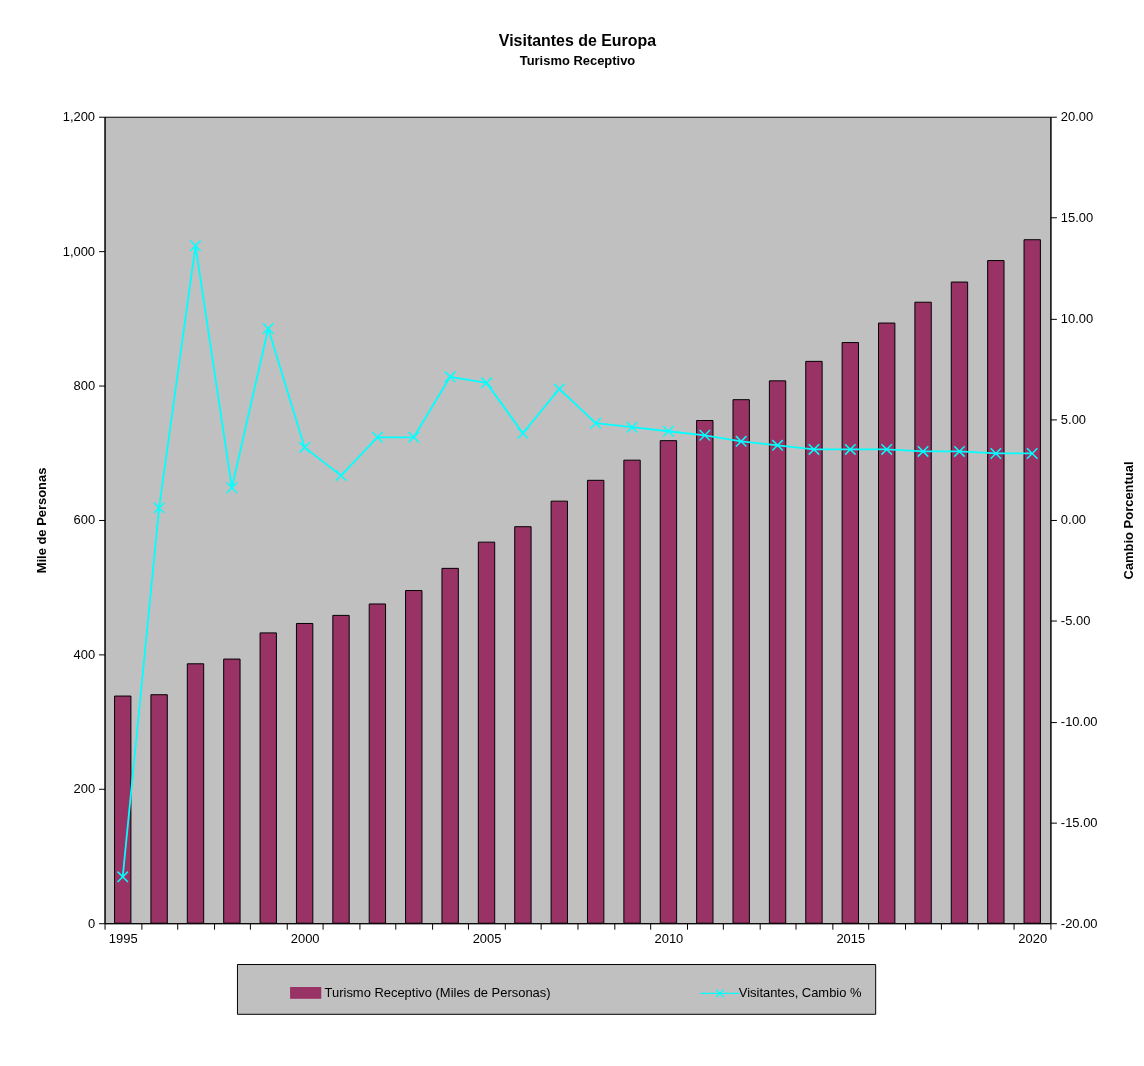 This screenshot has width=1144, height=1066. Describe the element at coordinates (1077, 117) in the screenshot. I see `y2-tick-label: 20.00` at that location.